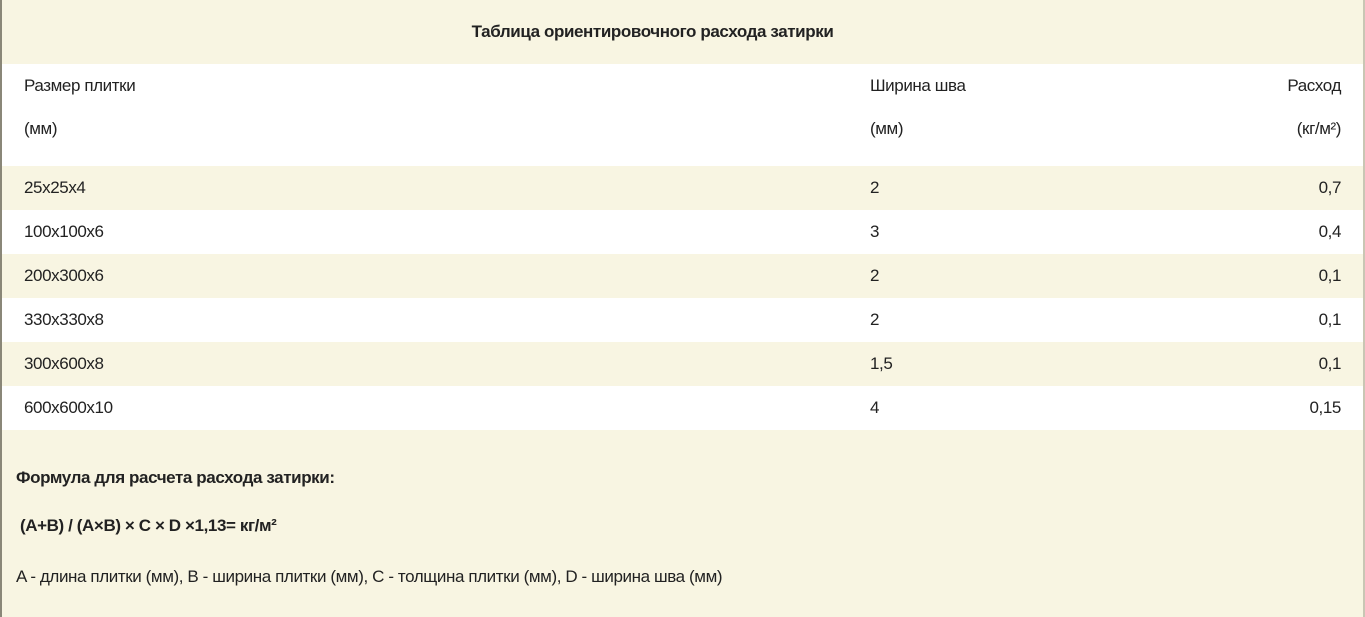 The image size is (1365, 617). Describe the element at coordinates (55, 187) in the screenshot. I see `cell-tile-size: 25x25x4` at that location.